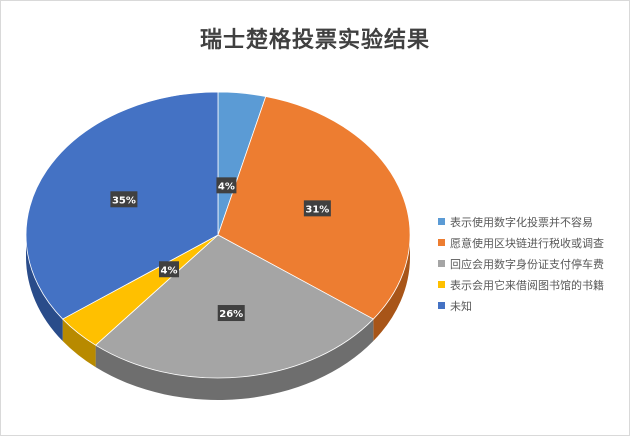  I want to click on legend-item-2: 回应会用数字身份证支付停车费, so click(533, 263).